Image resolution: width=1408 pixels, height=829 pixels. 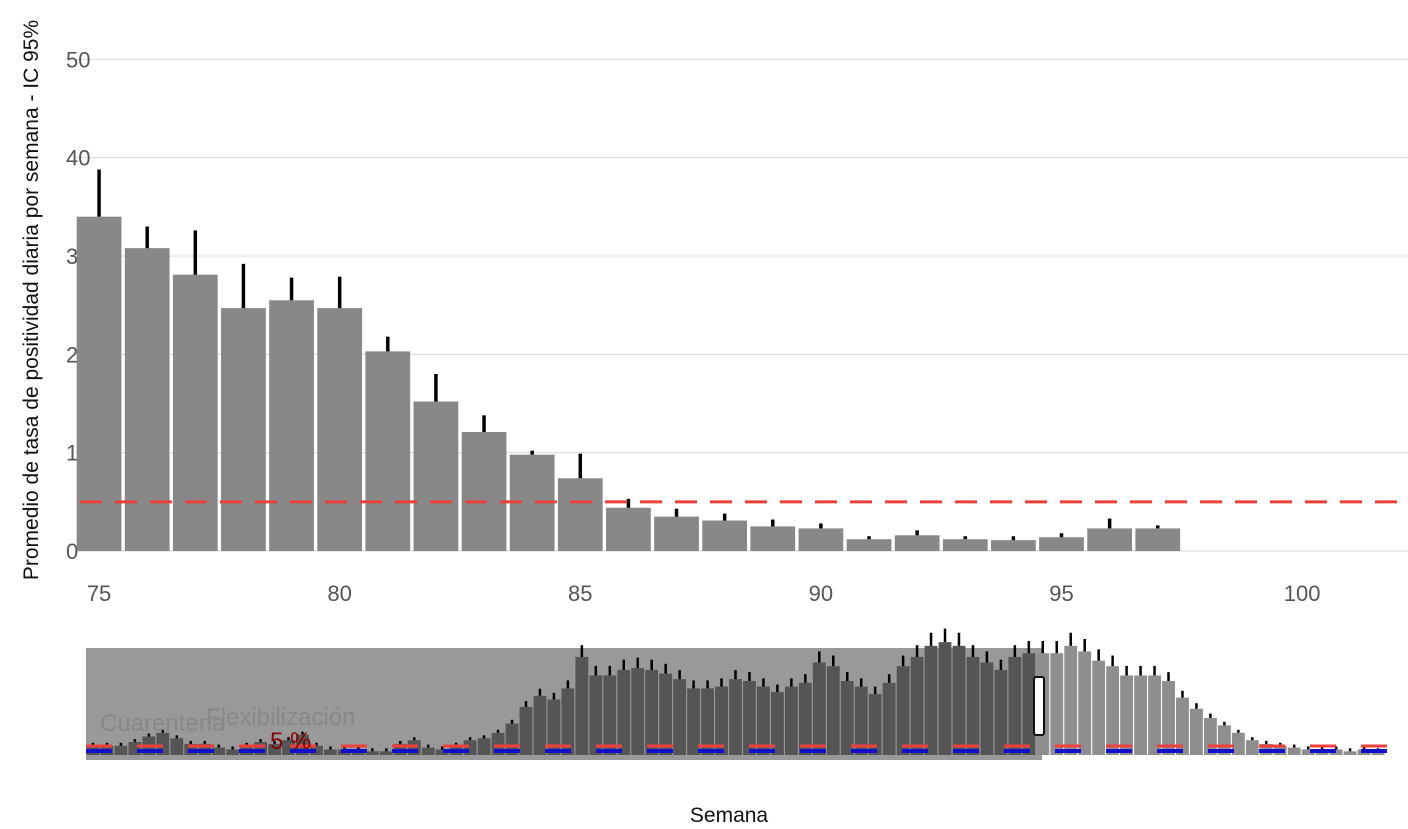 What do you see at coordinates (729, 815) in the screenshot?
I see `x-axis-label: Semana` at bounding box center [729, 815].